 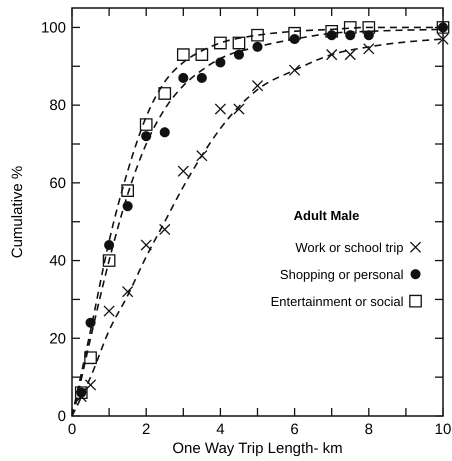 What do you see at coordinates (57, 339) in the screenshot?
I see `y-tick-label: 20` at bounding box center [57, 339].